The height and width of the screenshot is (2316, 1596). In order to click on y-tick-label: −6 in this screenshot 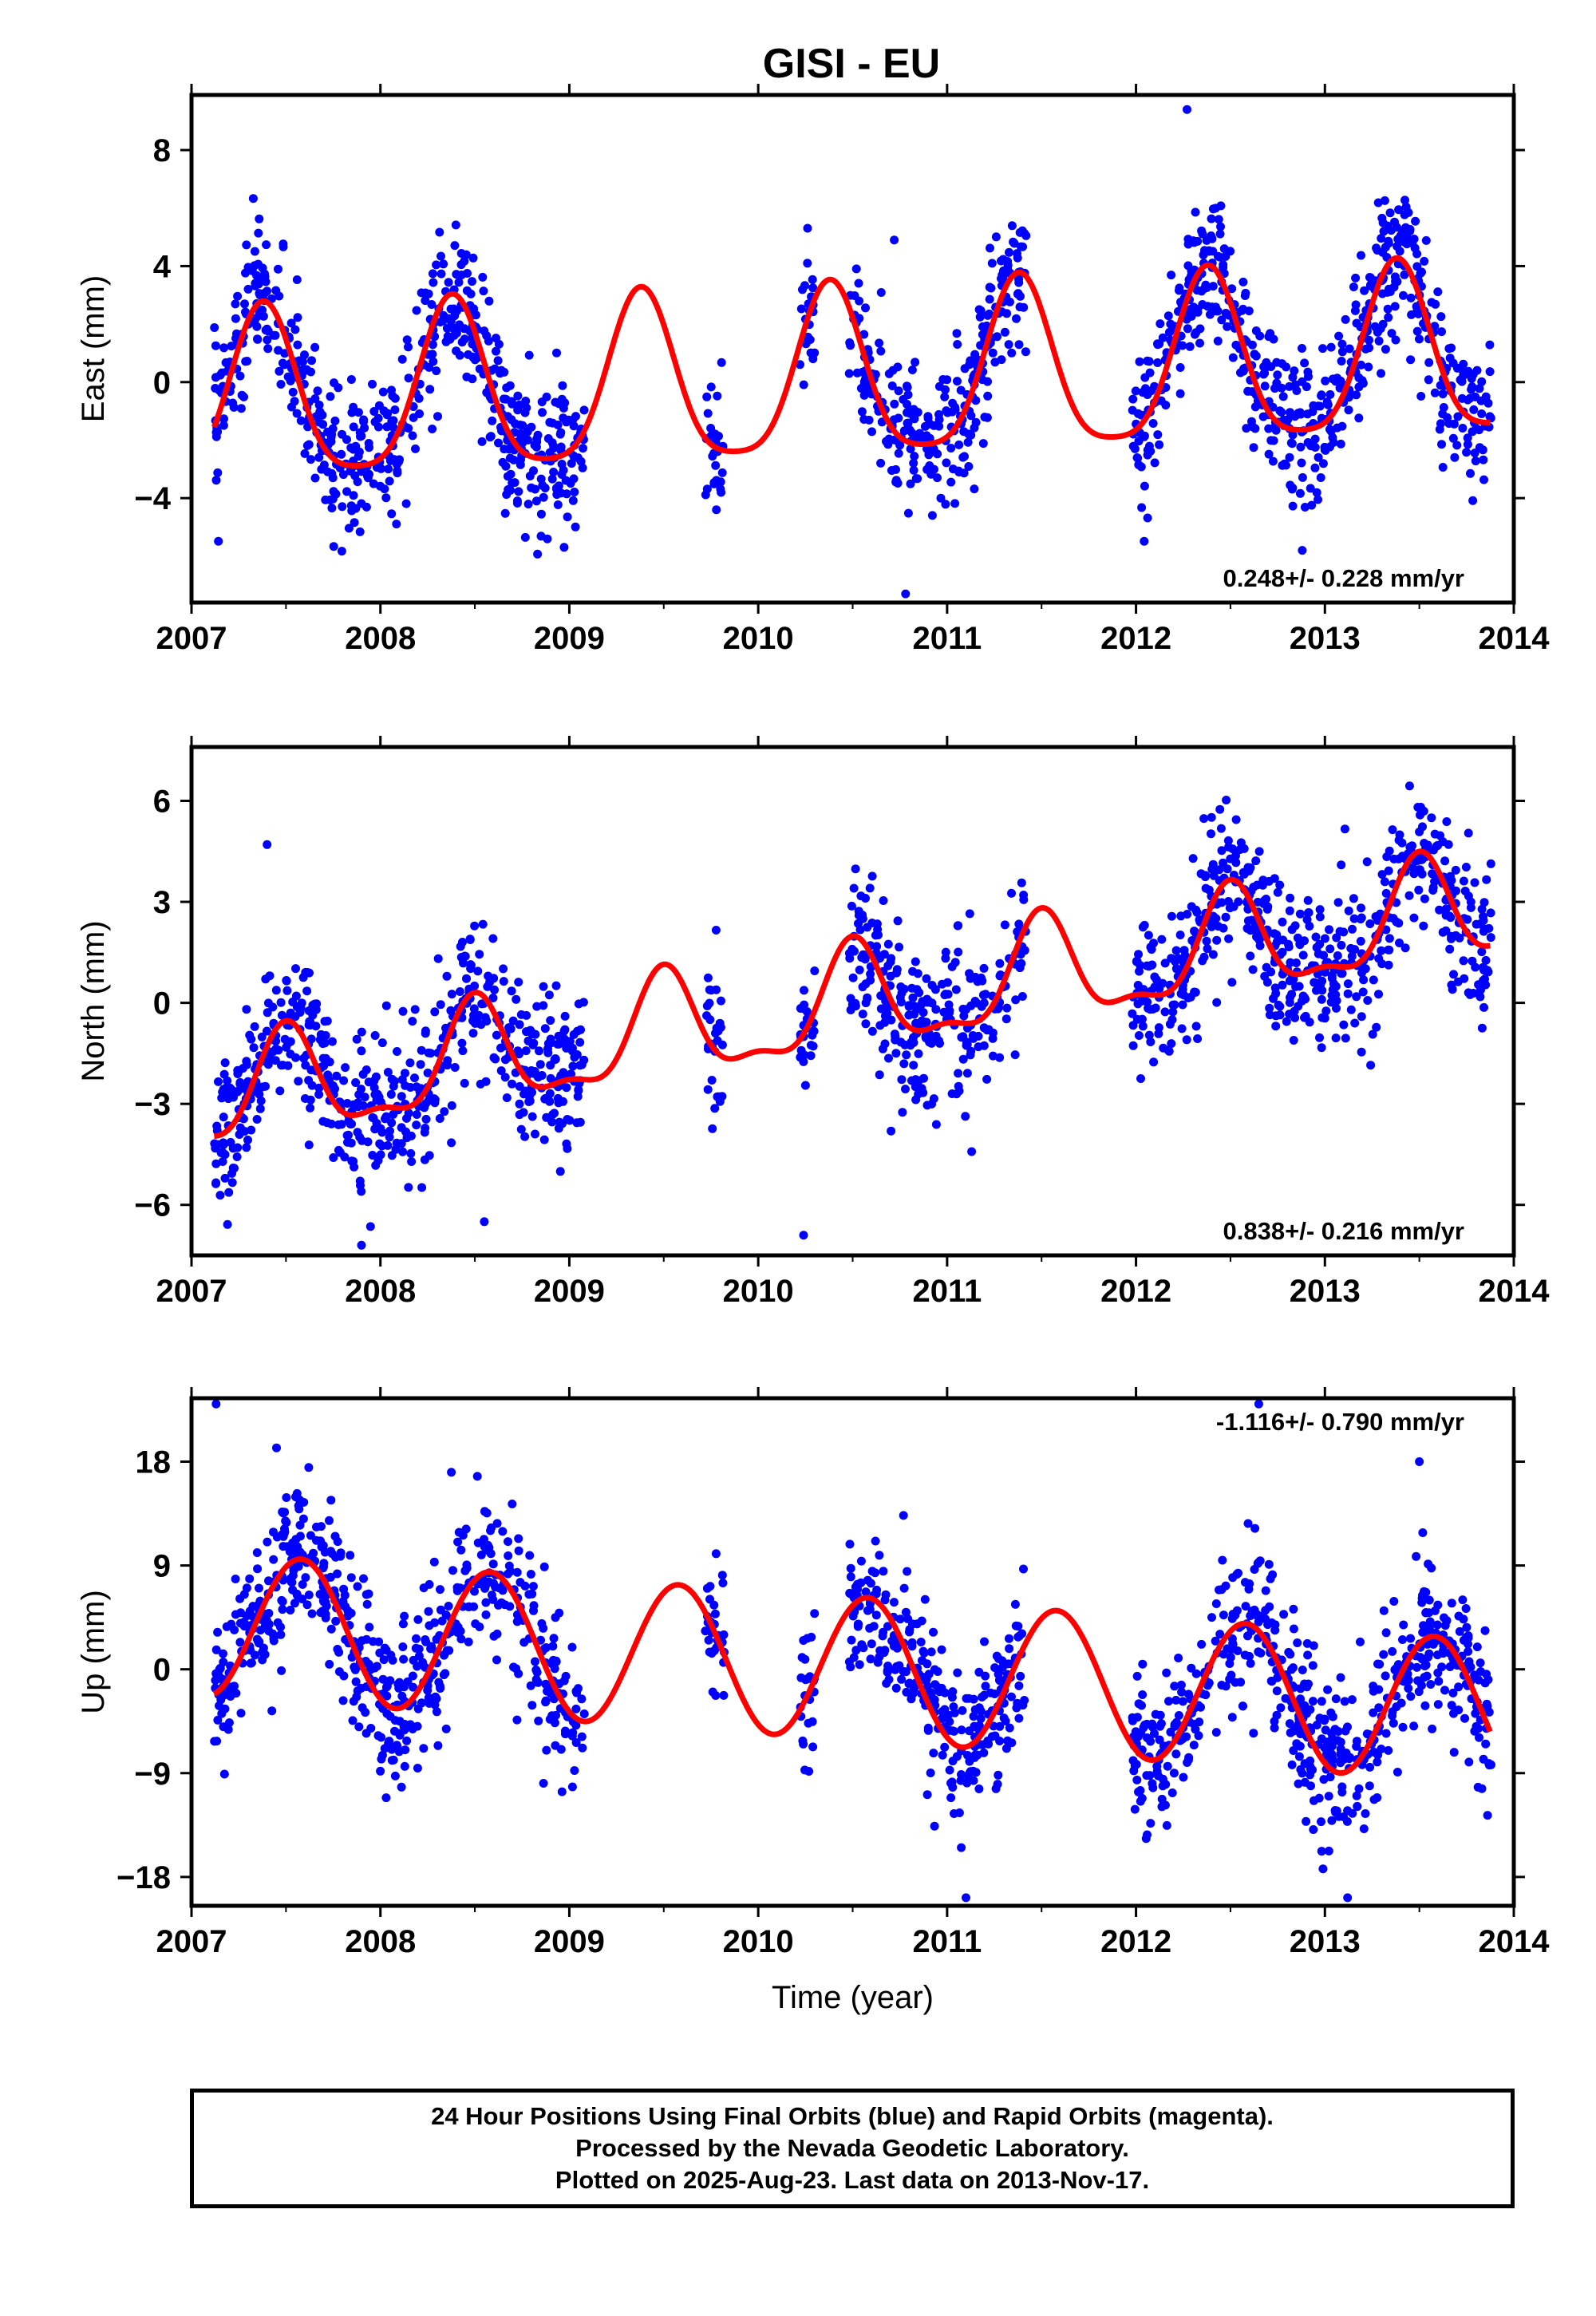, I will do `click(152, 1205)`.